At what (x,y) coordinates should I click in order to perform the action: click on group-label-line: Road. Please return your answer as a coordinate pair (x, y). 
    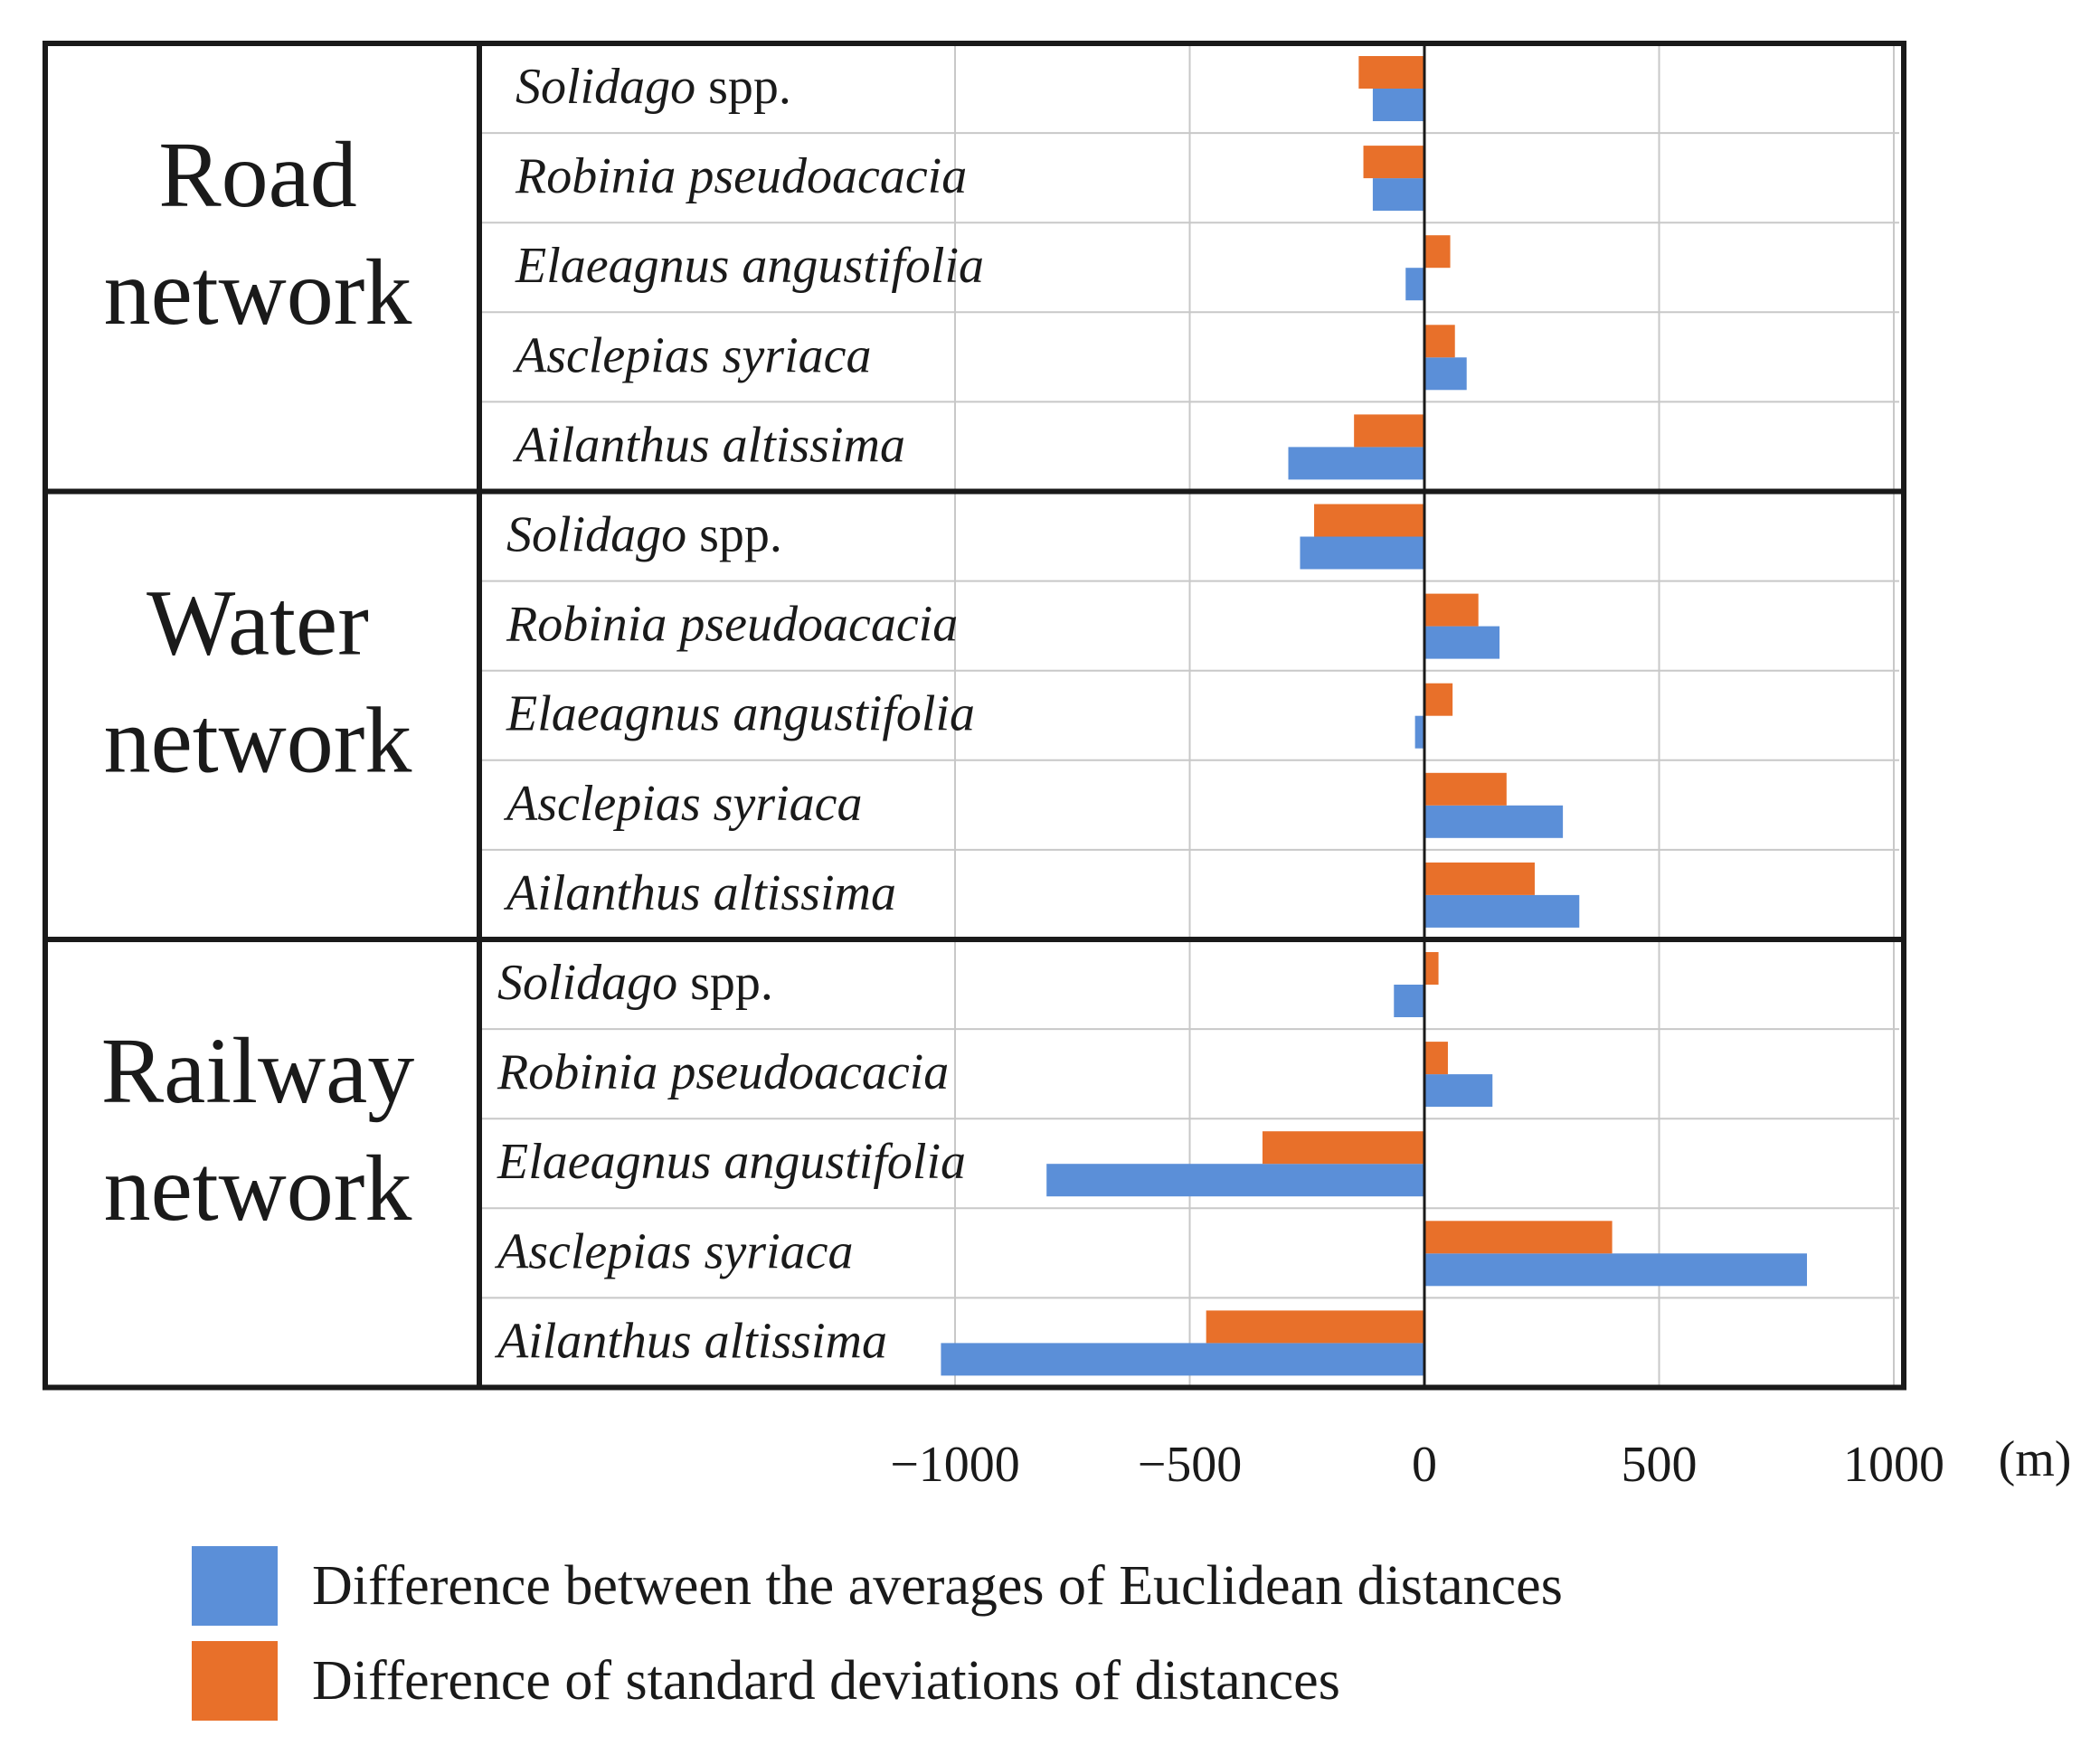
    Looking at the image, I should click on (257, 175).